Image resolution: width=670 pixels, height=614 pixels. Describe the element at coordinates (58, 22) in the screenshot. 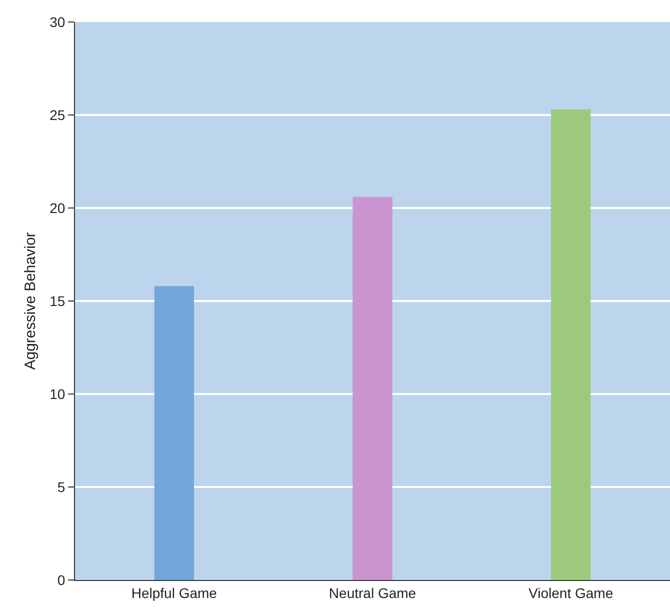

I see `y-tick-label: 30` at that location.